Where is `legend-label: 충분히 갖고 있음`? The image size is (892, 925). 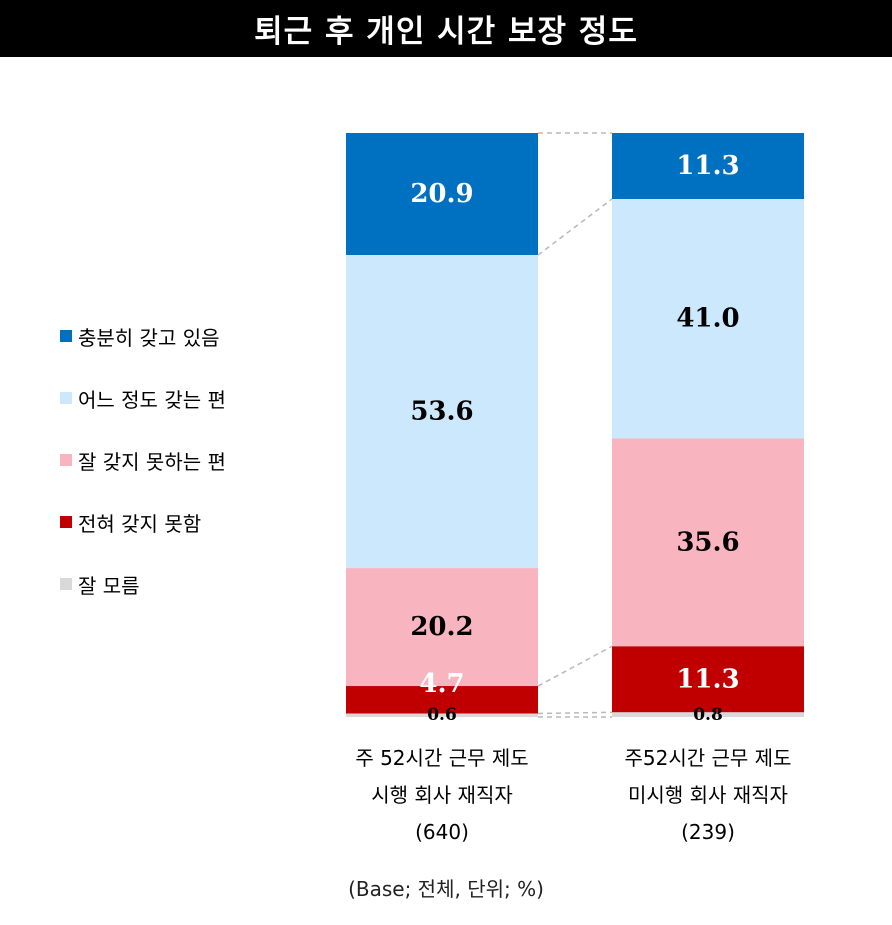
legend-label: 충분히 갖고 있음 is located at coordinates (149, 337).